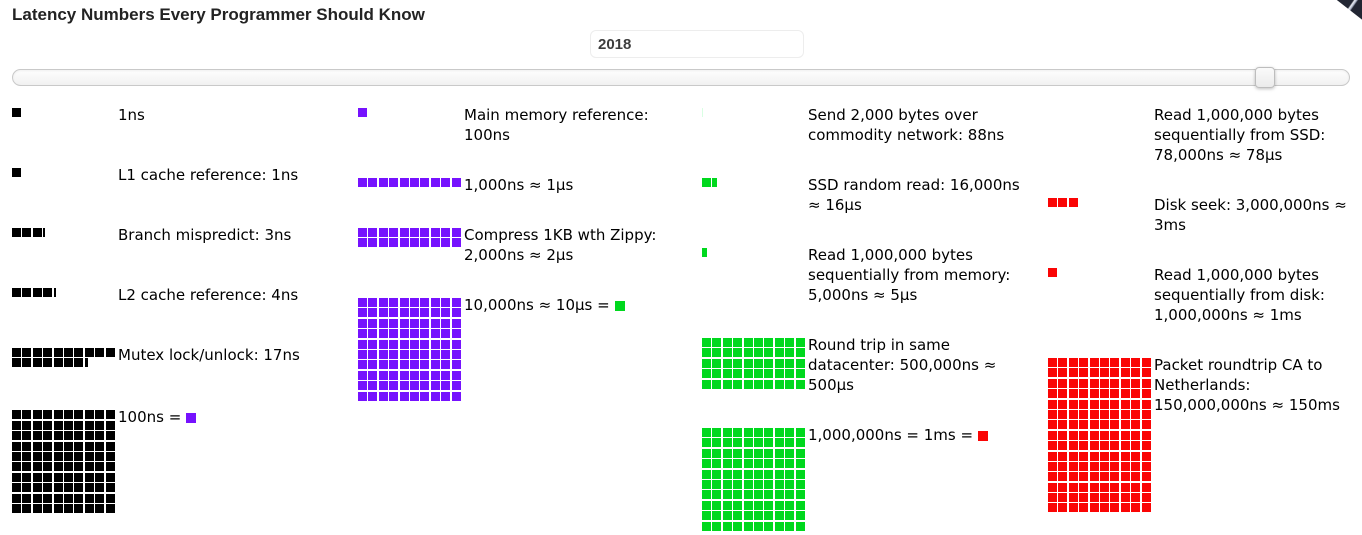 Image resolution: width=1362 pixels, height=535 pixels. What do you see at coordinates (185, 175) in the screenshot?
I see `latency-item: L1 cache reference: 1ns` at bounding box center [185, 175].